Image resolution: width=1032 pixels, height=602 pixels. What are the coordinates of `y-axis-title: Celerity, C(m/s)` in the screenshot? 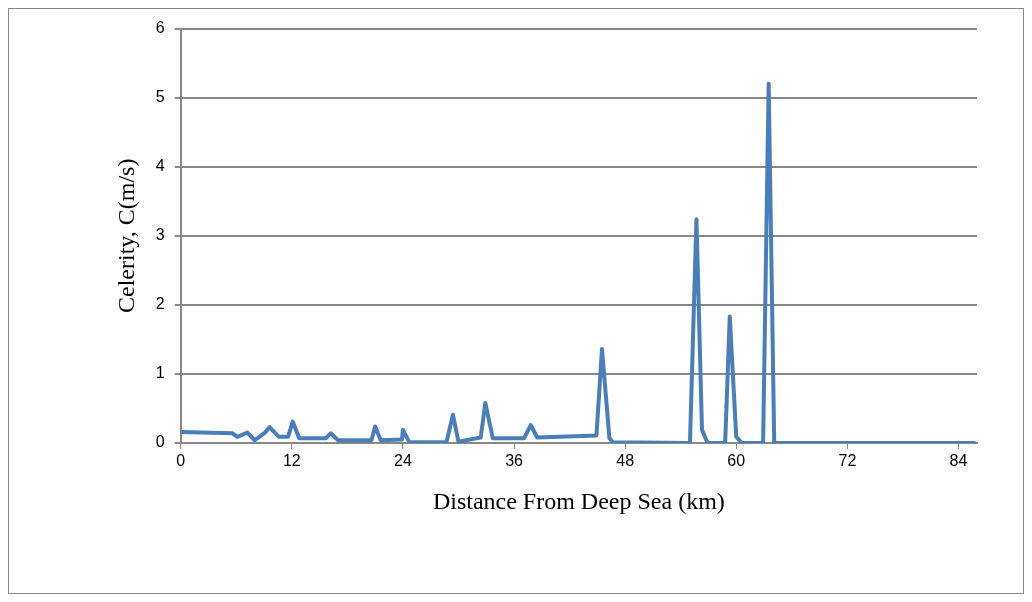 It's located at (125, 236).